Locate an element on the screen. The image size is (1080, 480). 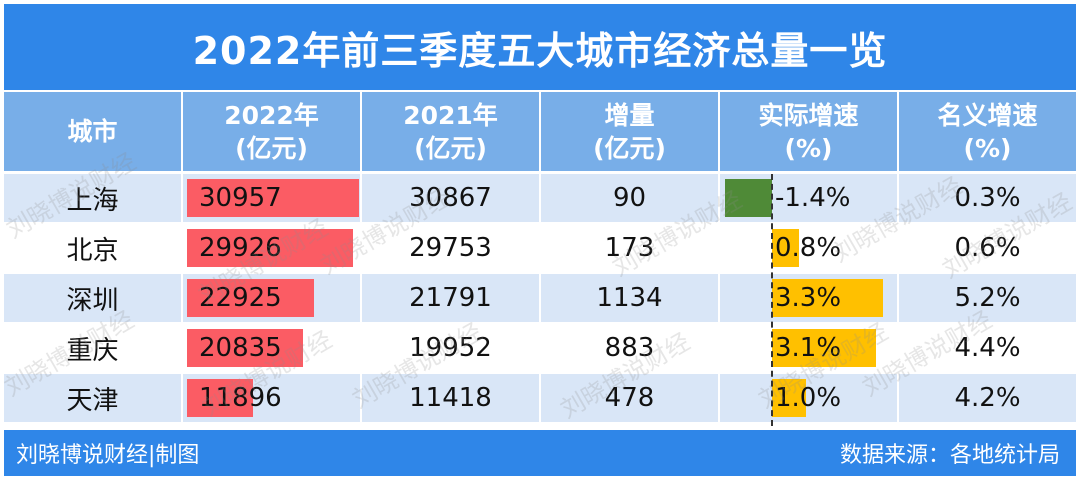
header-2021-line1: 2021年 is located at coordinates (450, 115).